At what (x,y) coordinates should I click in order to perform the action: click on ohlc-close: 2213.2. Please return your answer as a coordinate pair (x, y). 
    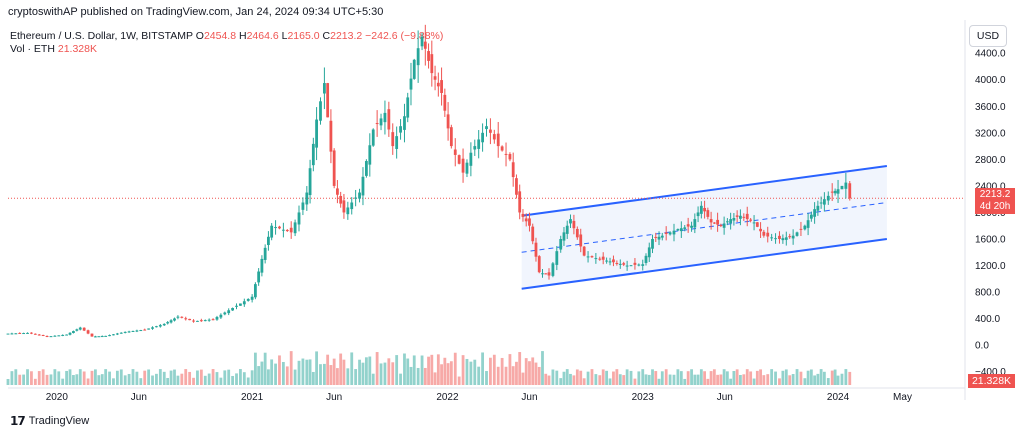
    Looking at the image, I should click on (346, 36).